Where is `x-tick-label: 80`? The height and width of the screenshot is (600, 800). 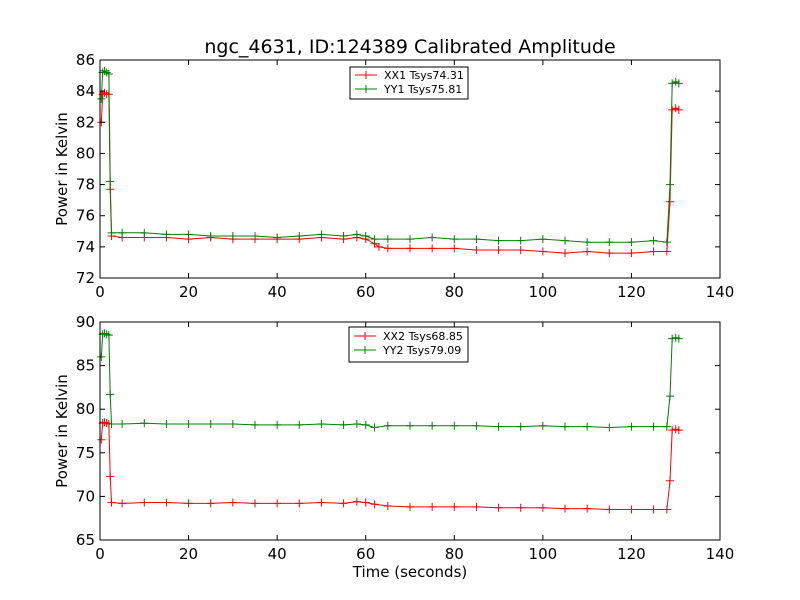
x-tick-label: 80 is located at coordinates (454, 554).